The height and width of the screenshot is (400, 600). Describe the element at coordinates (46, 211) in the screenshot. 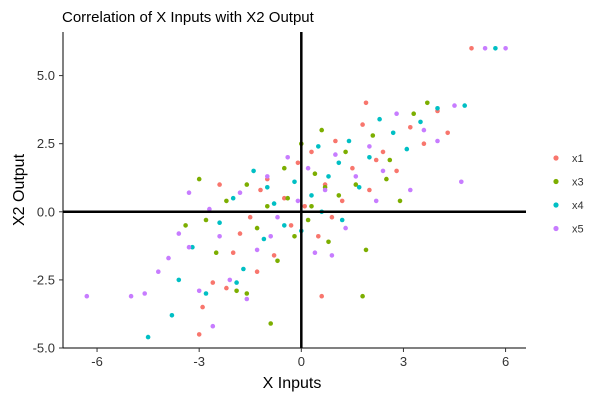

I see `y-tick-label: 0.0` at that location.